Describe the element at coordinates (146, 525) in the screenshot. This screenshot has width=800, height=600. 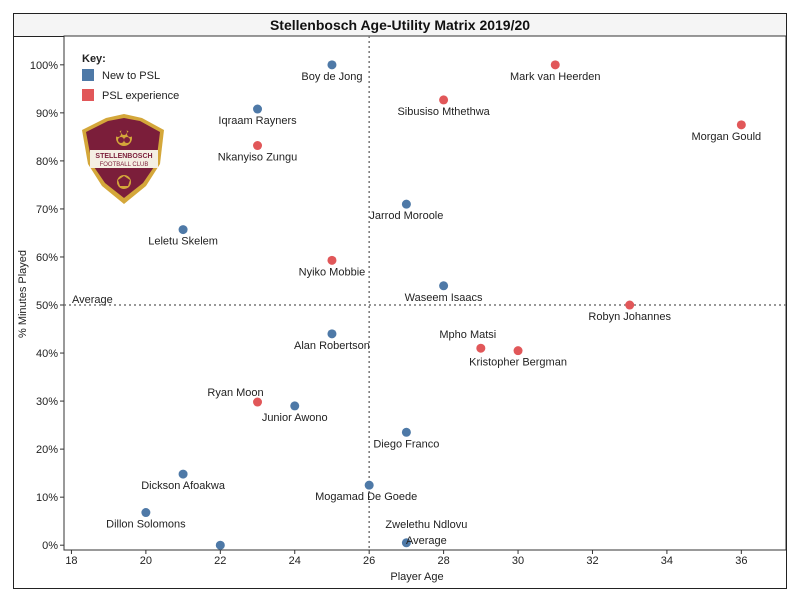
I see `label-dillon-solomons: Dillon Solomons` at that location.